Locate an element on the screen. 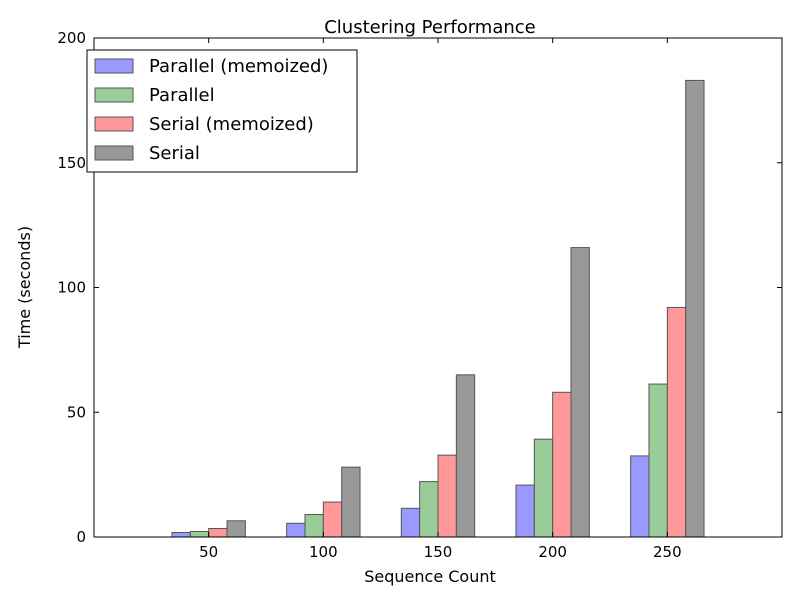  chart-title: Clustering Performance is located at coordinates (430, 27).